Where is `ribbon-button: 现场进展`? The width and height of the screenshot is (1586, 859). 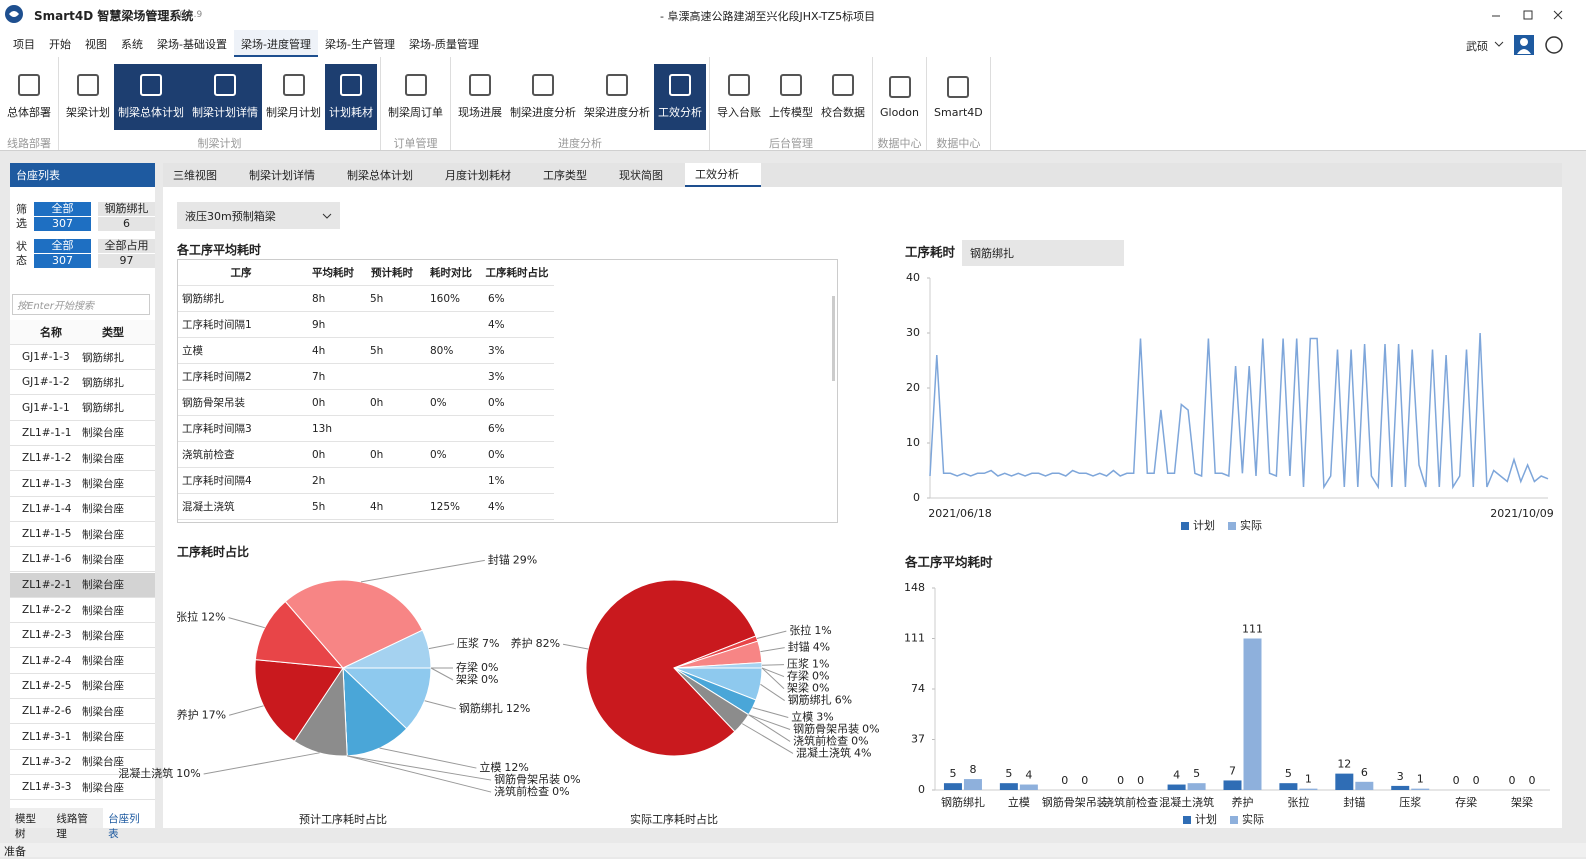 ribbon-button: 现场进展 is located at coordinates (480, 97).